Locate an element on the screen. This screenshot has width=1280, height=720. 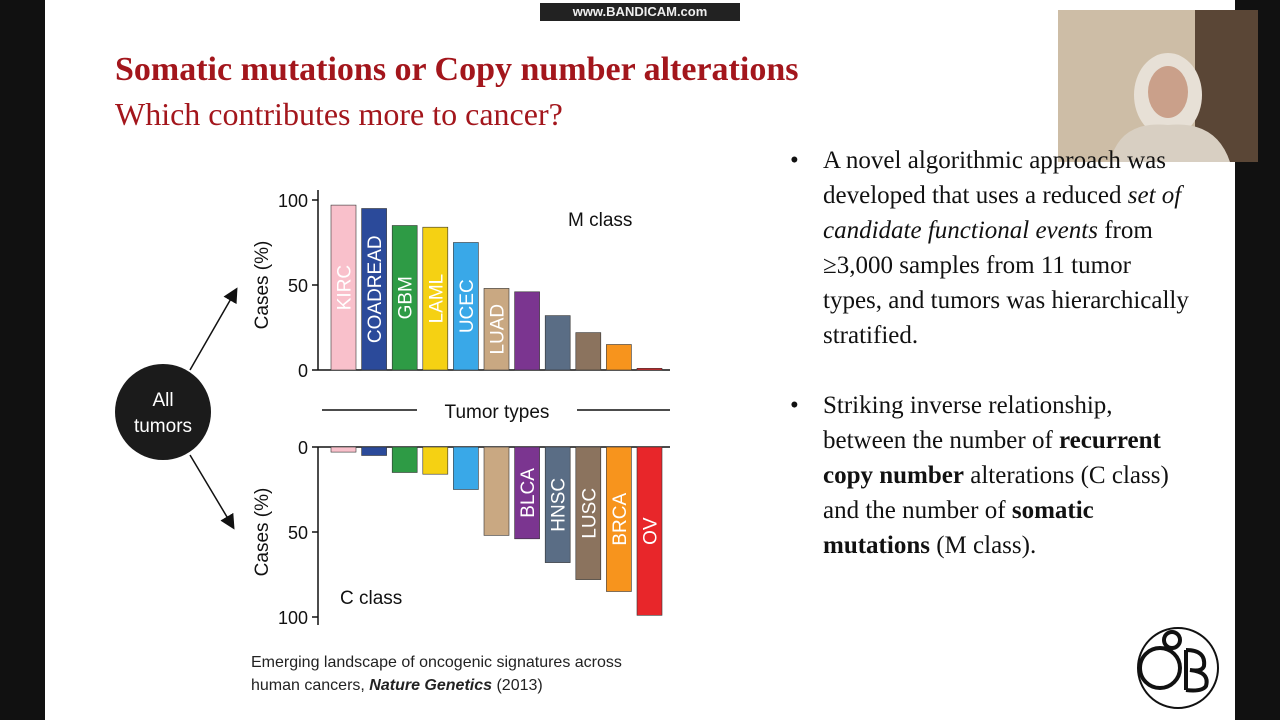
node-label: tumors is located at coordinates (163, 426).